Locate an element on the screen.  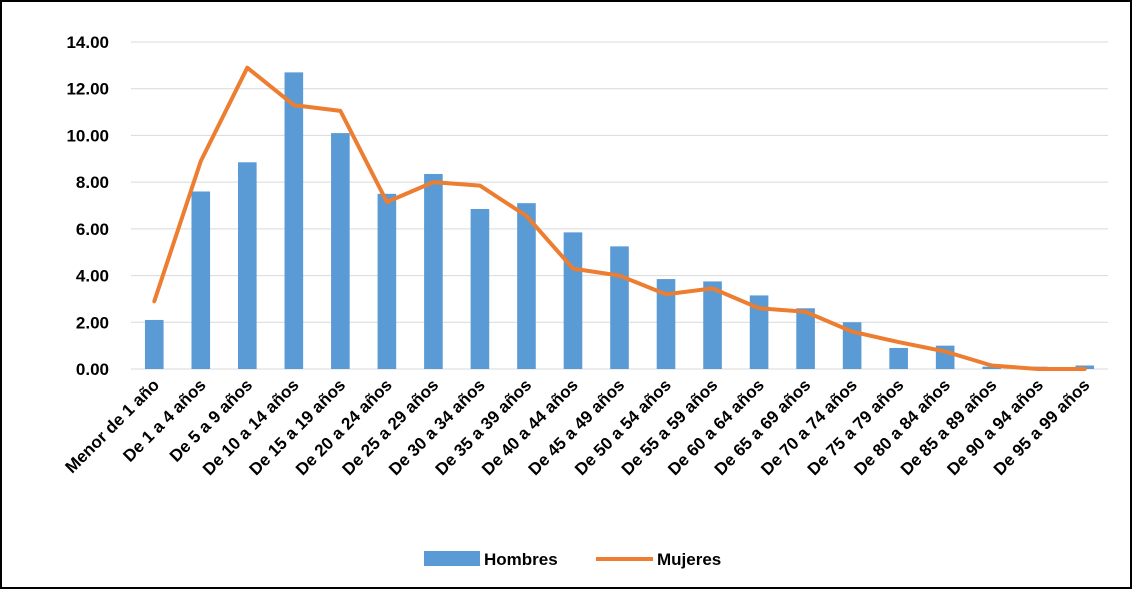
legend-hombres-swatch is located at coordinates (452, 558).